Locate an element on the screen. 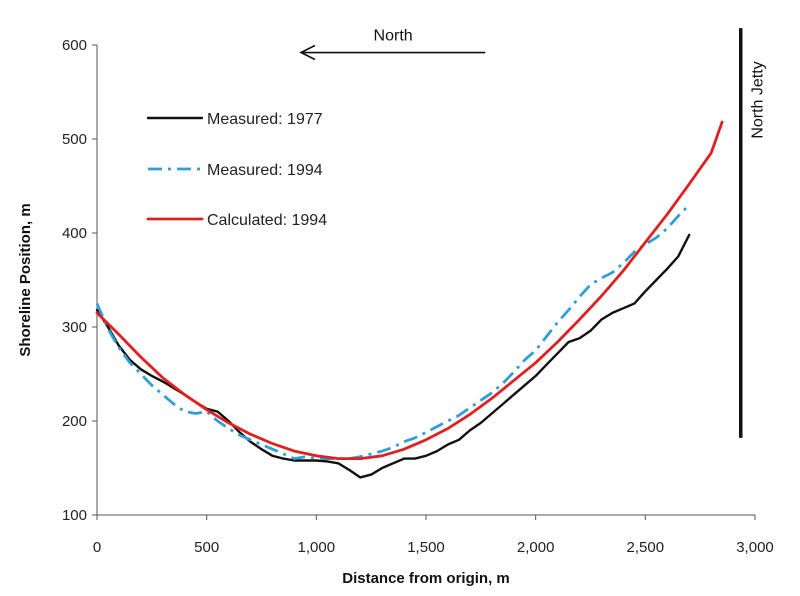 The image size is (800, 596). legend-item-calculated-1994: Calculated: 1994 is located at coordinates (236, 220).